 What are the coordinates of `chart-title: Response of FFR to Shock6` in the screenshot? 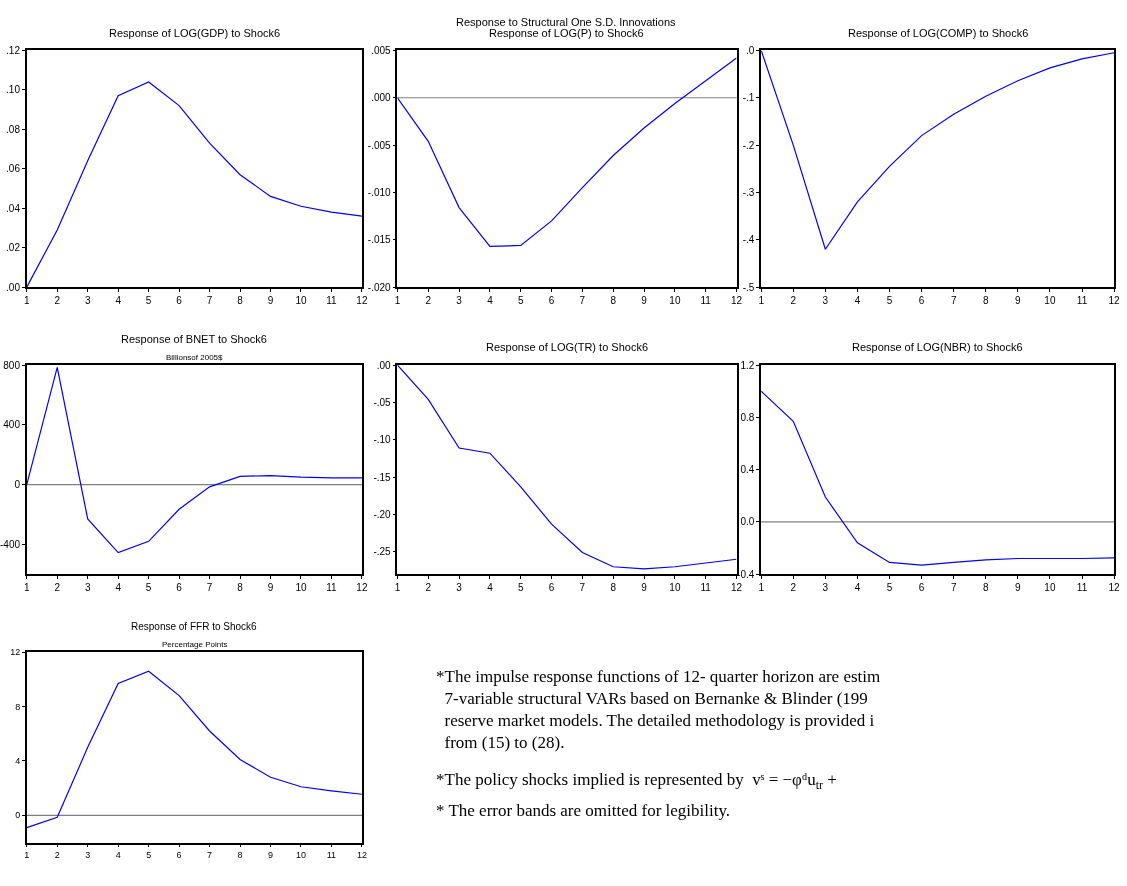 It's located at (194, 626).